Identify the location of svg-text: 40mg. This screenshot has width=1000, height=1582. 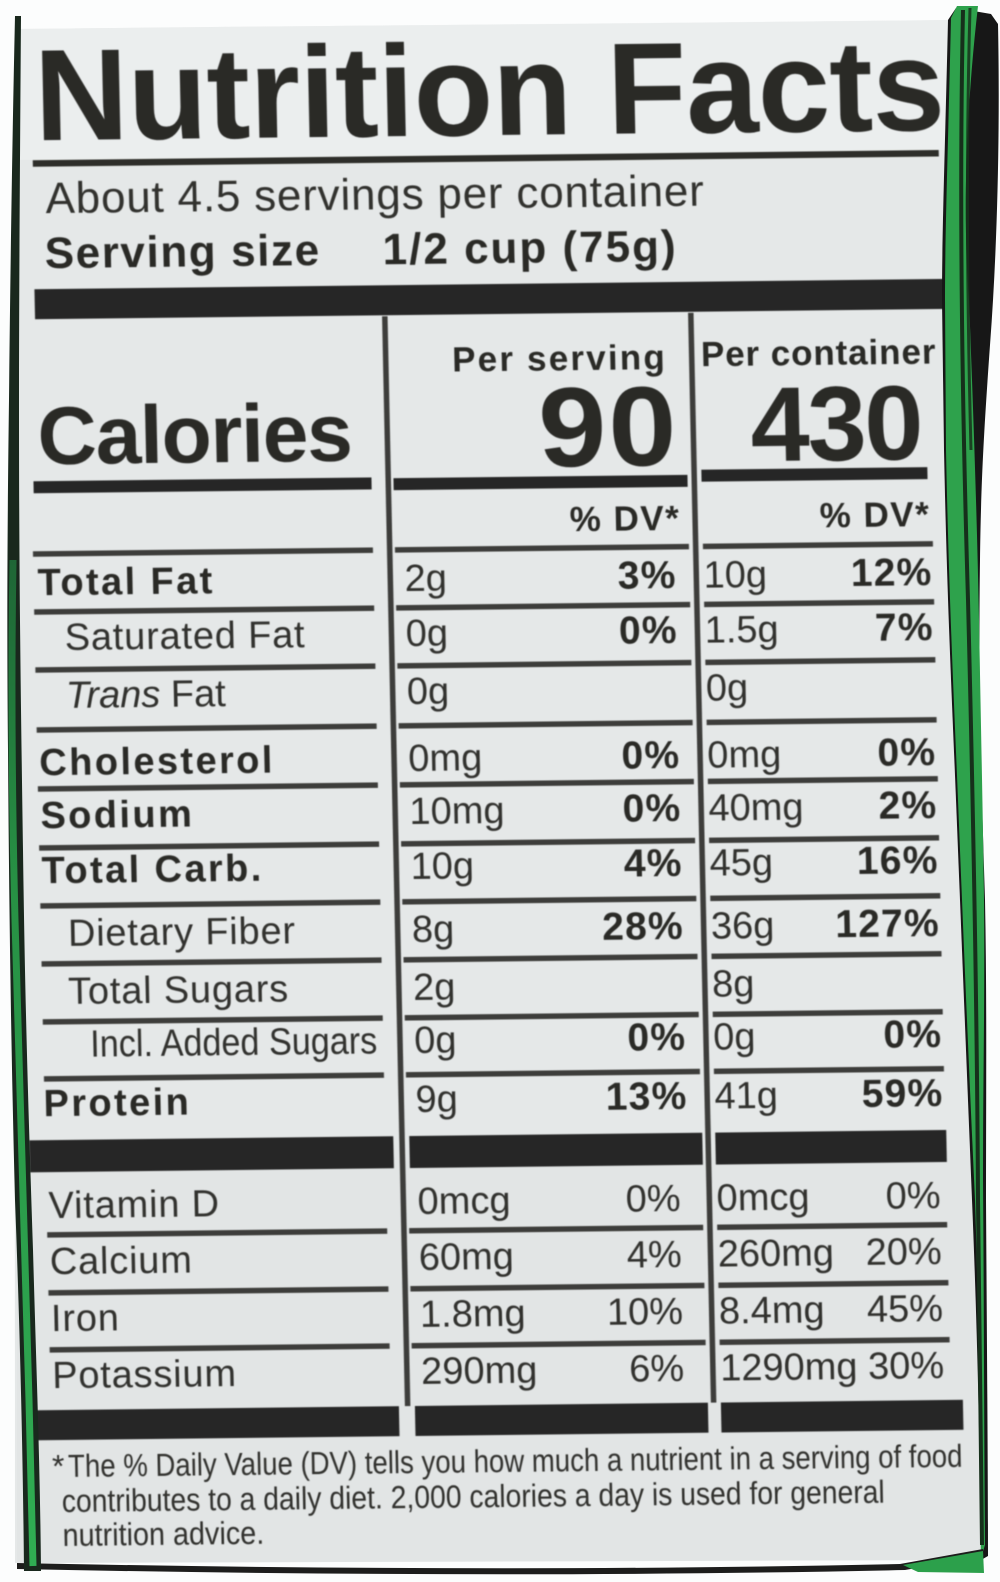
(756, 808).